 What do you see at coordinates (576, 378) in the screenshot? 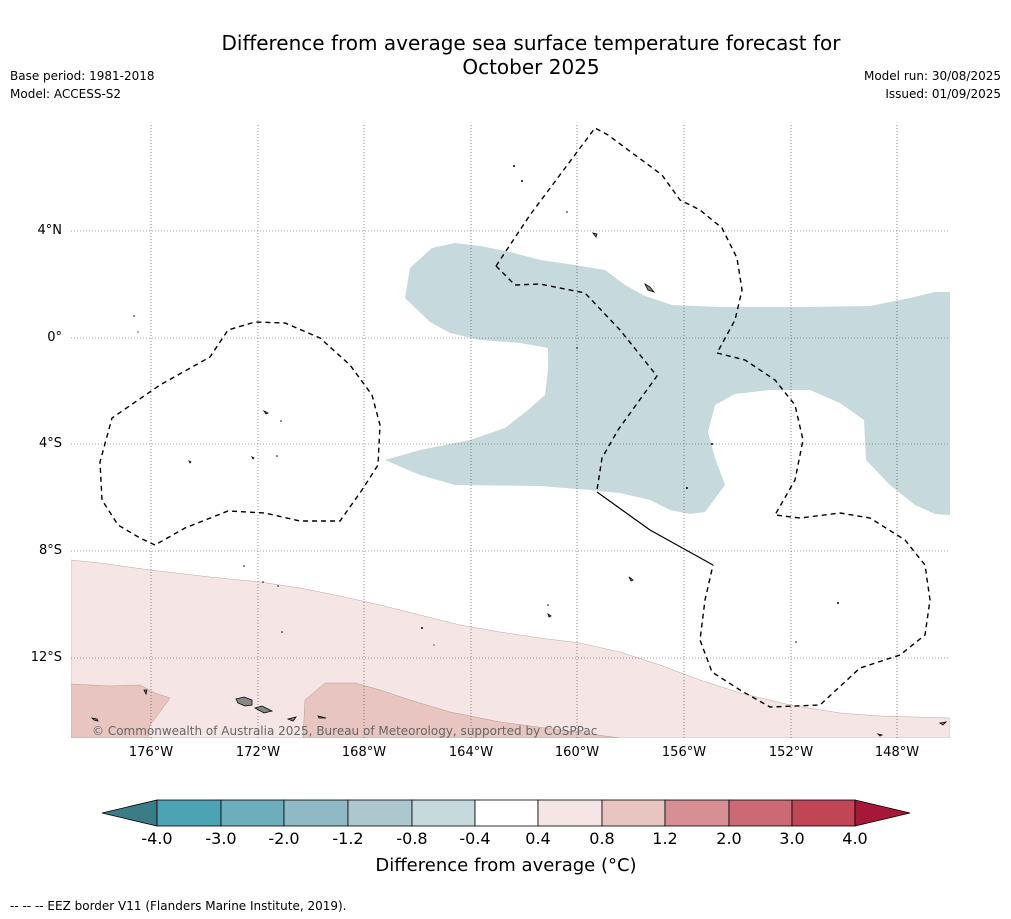
I see `eez-central-inner` at bounding box center [576, 378].